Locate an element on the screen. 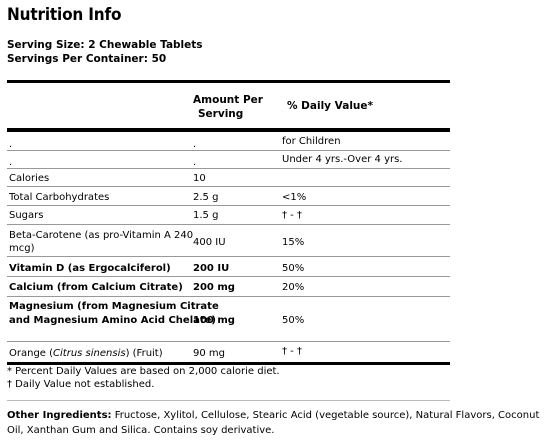  amount-header-line2: Serving is located at coordinates (221, 114).